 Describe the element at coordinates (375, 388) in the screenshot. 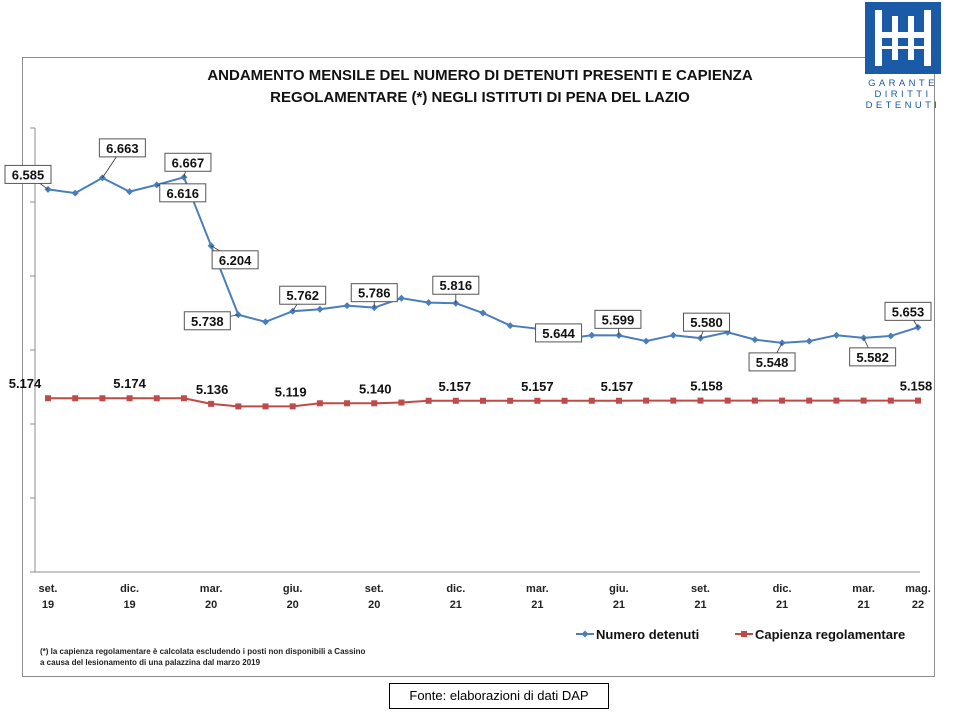

I see `data-label: 5.140` at that location.